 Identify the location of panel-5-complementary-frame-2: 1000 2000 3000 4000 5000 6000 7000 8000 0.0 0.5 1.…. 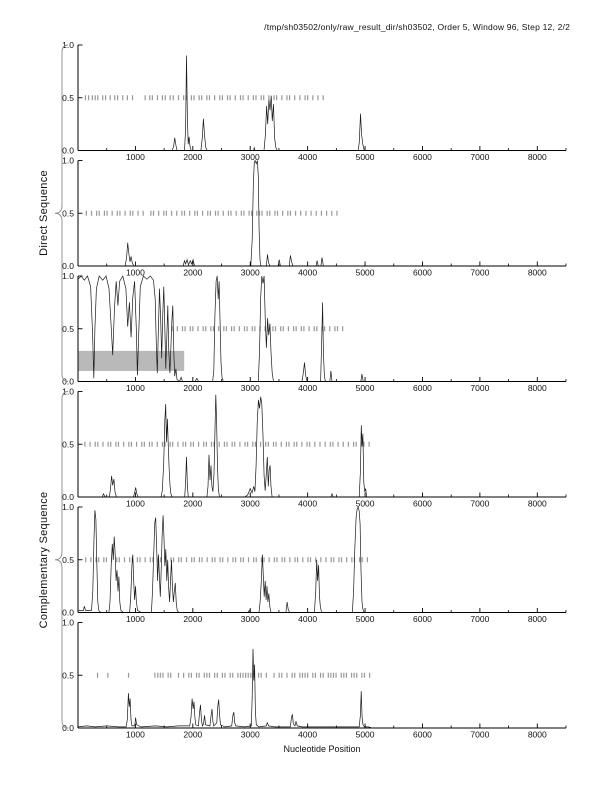
(314, 563).